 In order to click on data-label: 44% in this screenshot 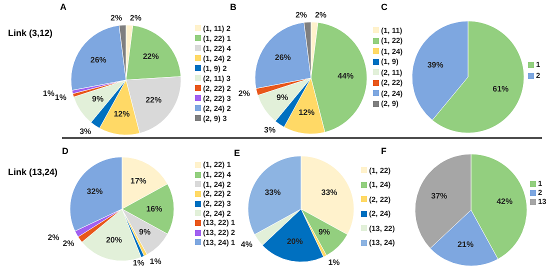, I will do `click(346, 75)`.